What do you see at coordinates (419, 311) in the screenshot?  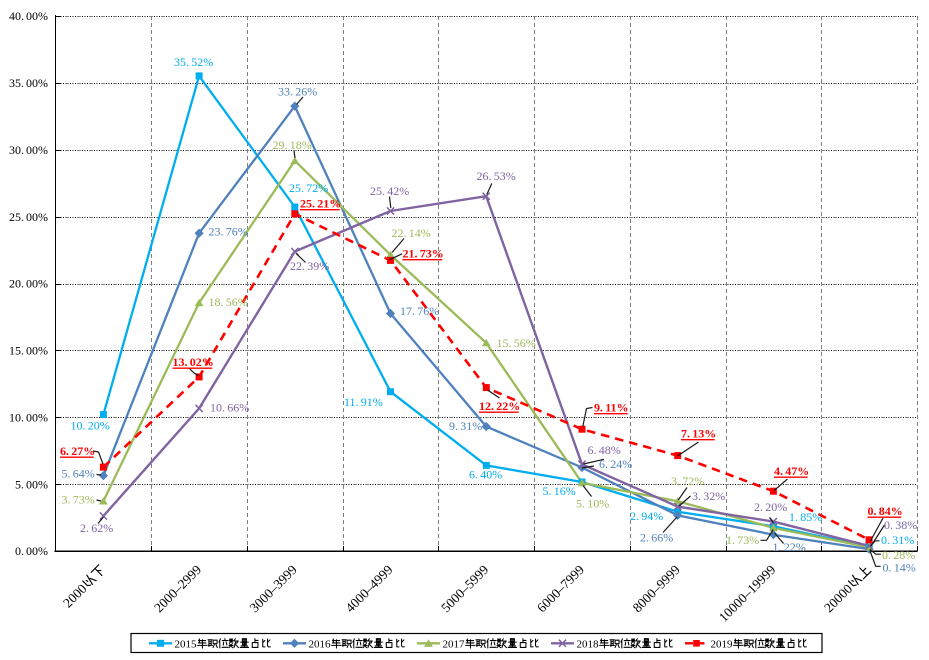 I see `svg-text:17.76%: 17. 76%` at bounding box center [419, 311].